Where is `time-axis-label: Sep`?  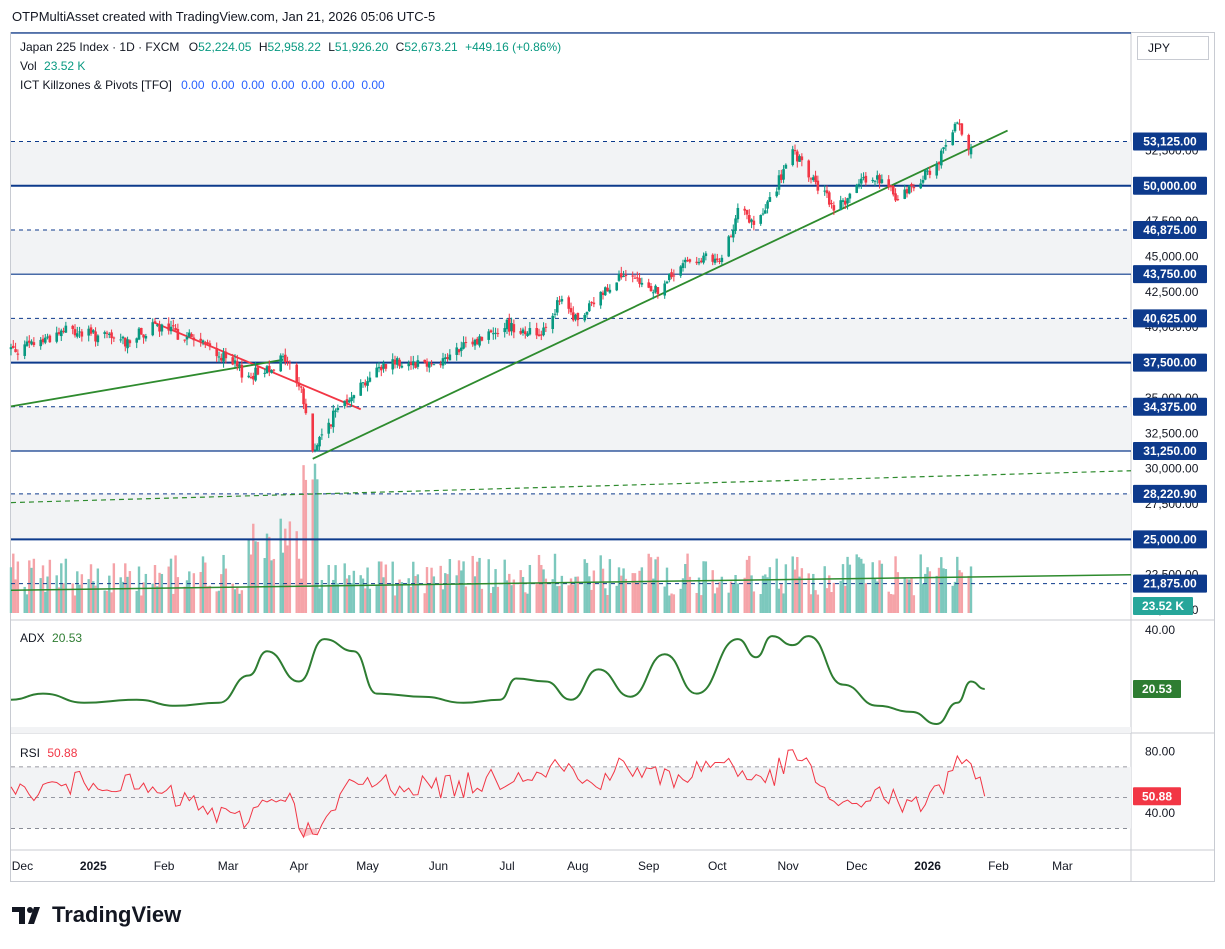 time-axis-label: Sep is located at coordinates (649, 866).